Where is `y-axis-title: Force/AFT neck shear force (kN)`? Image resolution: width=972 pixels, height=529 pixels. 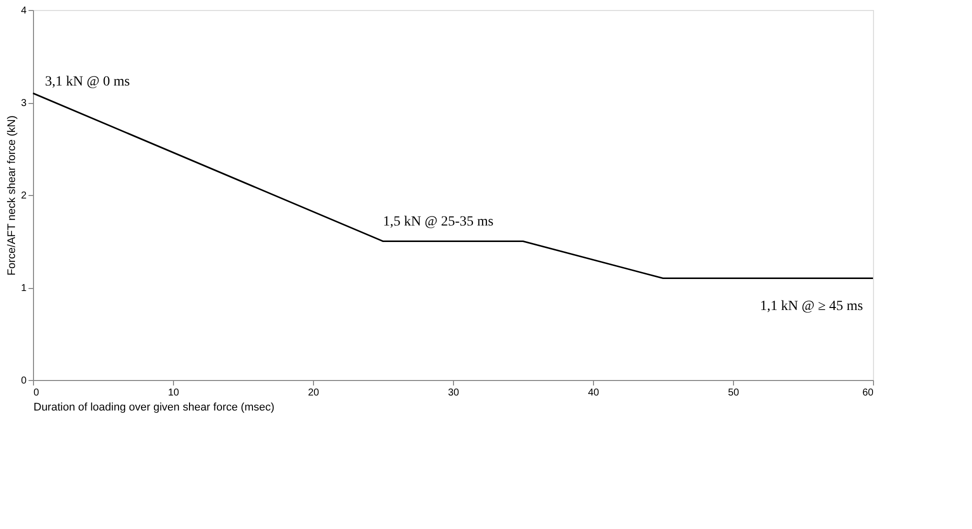 y-axis-title: Force/AFT neck shear force (kN) is located at coordinates (12, 196).